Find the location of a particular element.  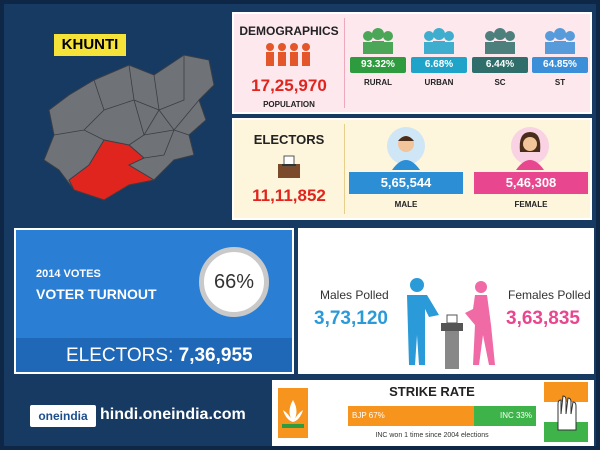

females-polled-value: 3,63,835 is located at coordinates (543, 318).